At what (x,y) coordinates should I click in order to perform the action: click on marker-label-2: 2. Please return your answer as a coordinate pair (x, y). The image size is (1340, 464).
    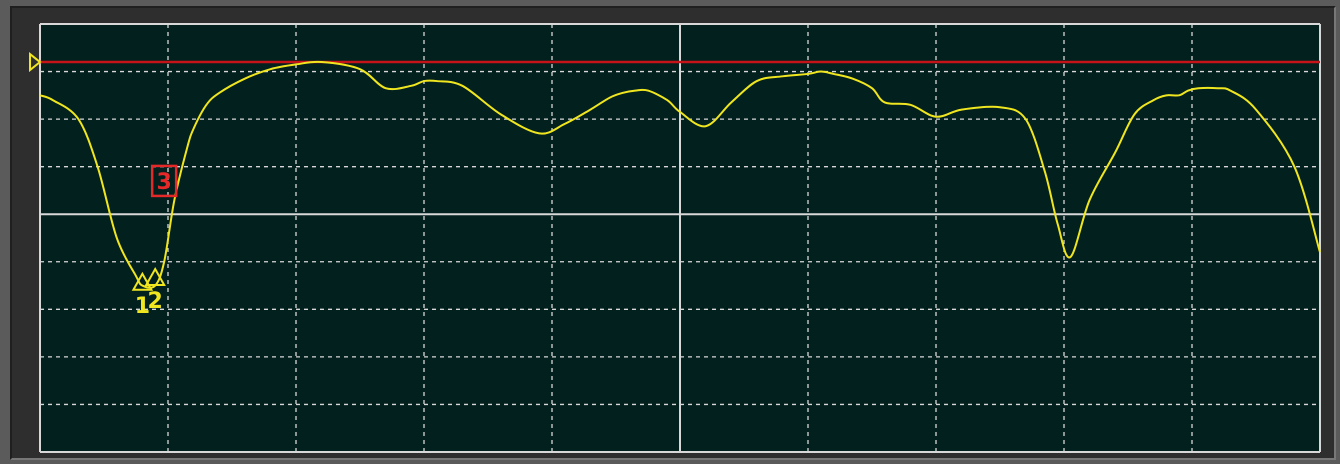
    Looking at the image, I should click on (155, 301).